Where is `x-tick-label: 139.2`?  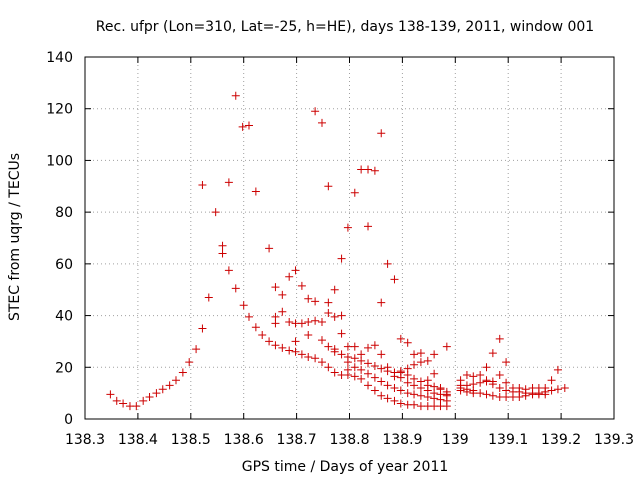 x-tick-label: 139.2 is located at coordinates (561, 440).